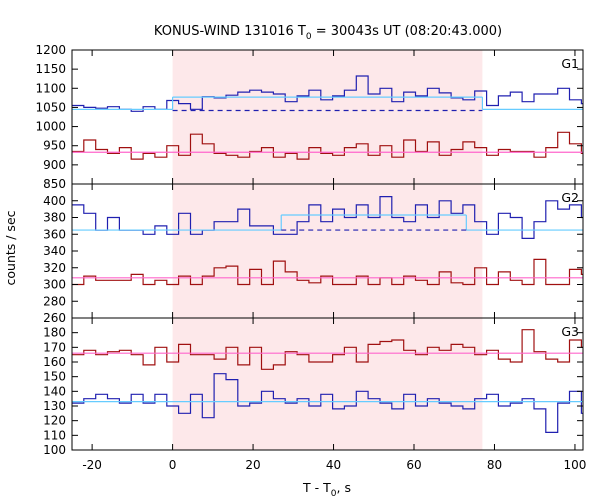 This screenshot has width=600, height=500. Describe the element at coordinates (54, 362) in the screenshot. I see `y-tick-label: 160` at that location.